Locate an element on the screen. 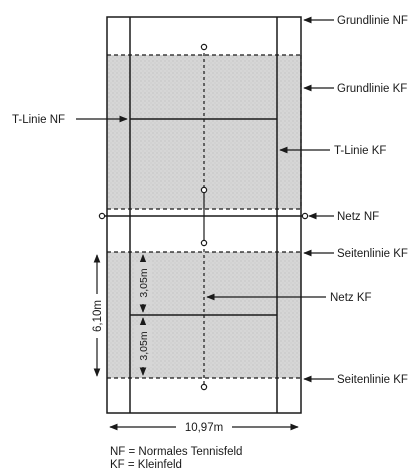 Image resolution: width=420 pixels, height=473 pixels. label-height-half-top: 3,05m is located at coordinates (144, 282).